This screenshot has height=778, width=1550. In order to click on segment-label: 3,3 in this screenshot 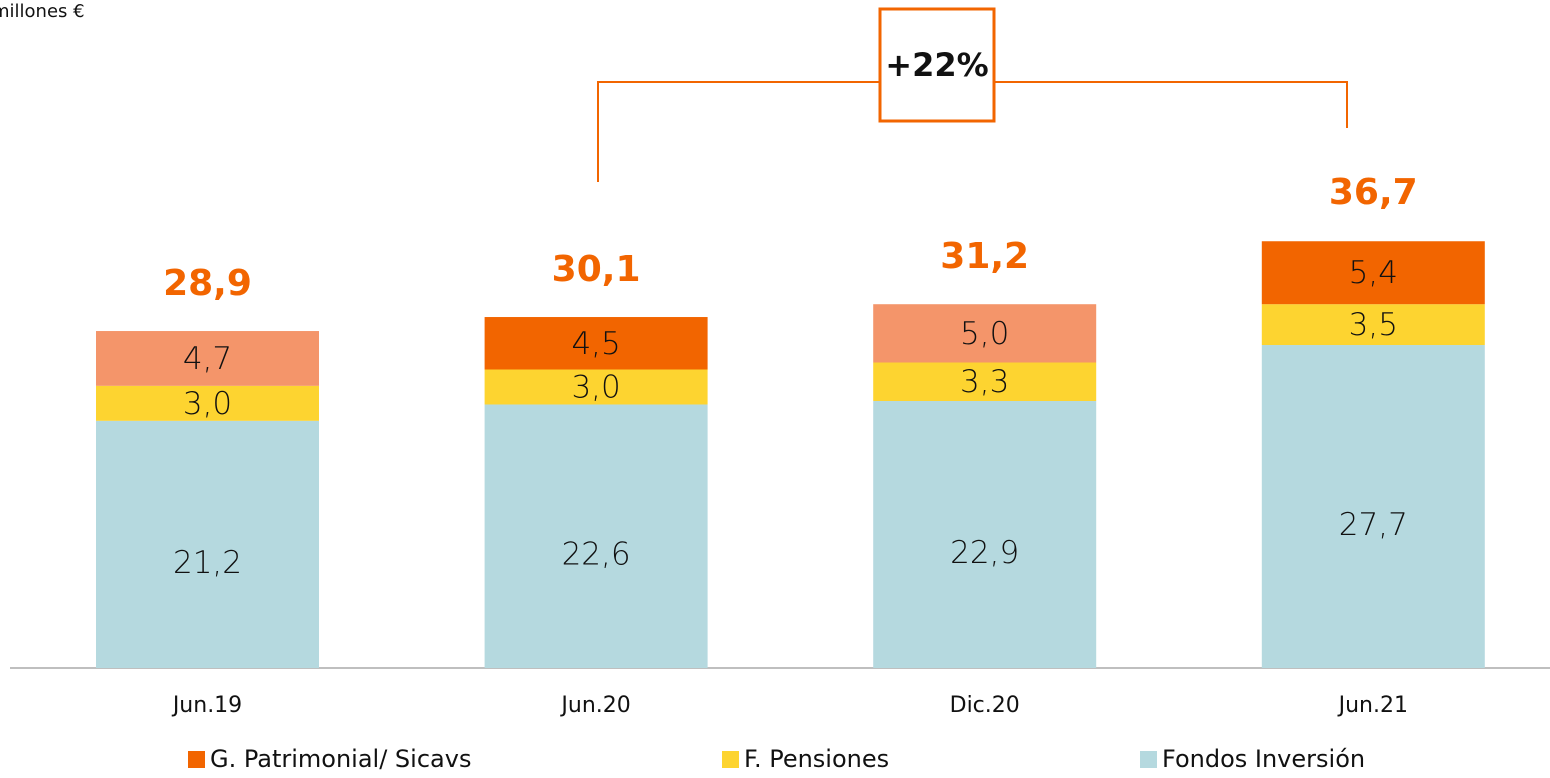, I will do `click(984, 382)`.